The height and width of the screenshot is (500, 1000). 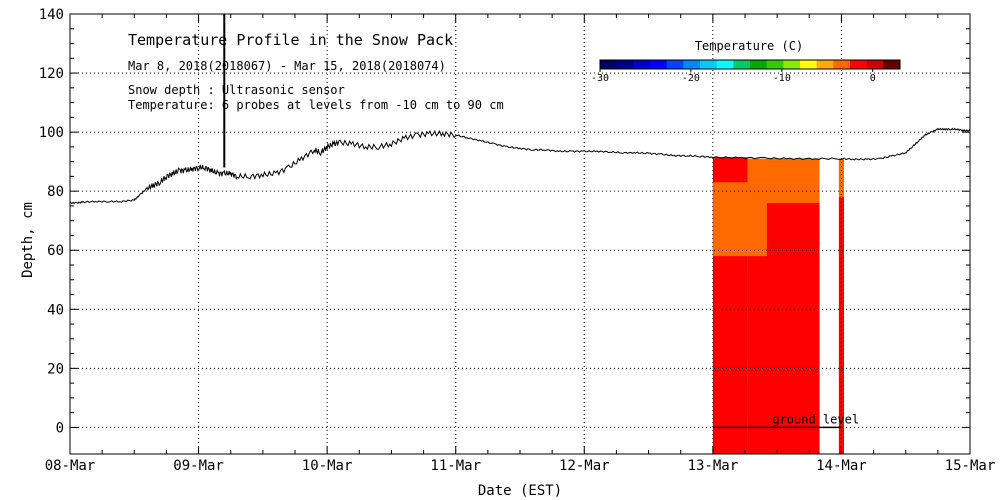 I want to click on temperature-colorbar, so click(x=750, y=64).